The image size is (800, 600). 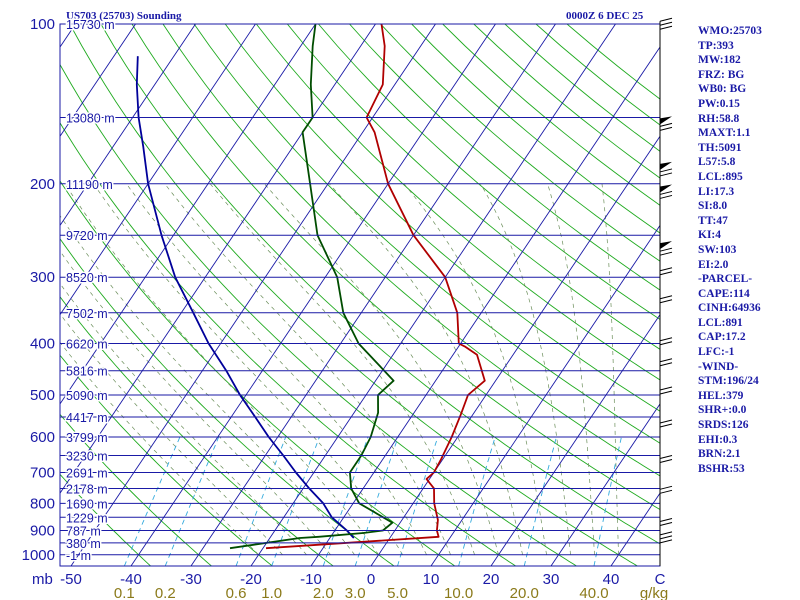 I want to click on height-label: 5090 m, so click(x=87, y=396).